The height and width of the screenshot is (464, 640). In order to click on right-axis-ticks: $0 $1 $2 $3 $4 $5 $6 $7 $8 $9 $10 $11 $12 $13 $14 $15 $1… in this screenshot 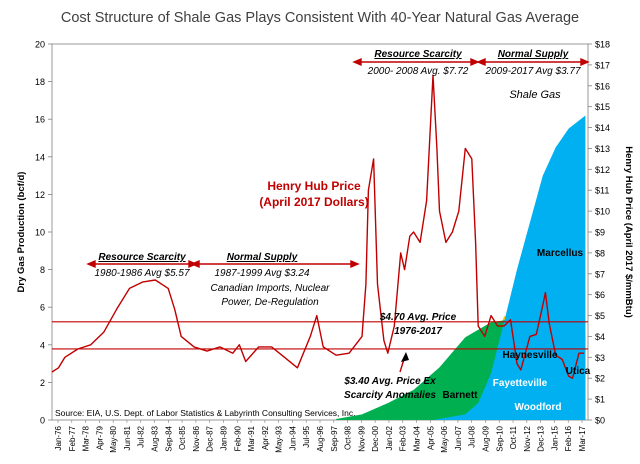, I will do `click(599, 233)`.